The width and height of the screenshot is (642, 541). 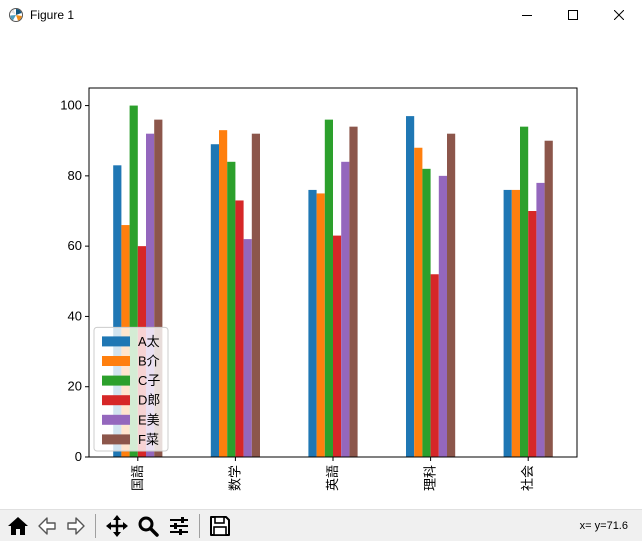 What do you see at coordinates (321, 15) in the screenshot?
I see `title-bar: Figure 1` at bounding box center [321, 15].